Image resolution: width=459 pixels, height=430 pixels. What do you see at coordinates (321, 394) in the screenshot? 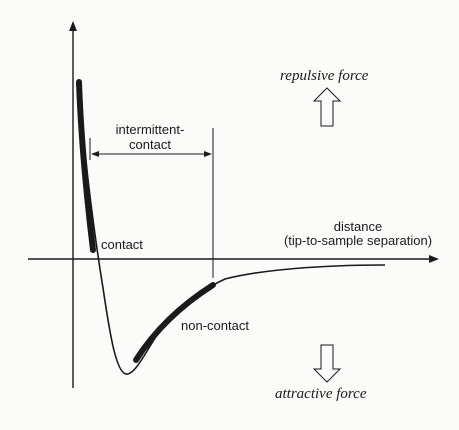
I see `attractive-force-label: attractive force` at bounding box center [321, 394].